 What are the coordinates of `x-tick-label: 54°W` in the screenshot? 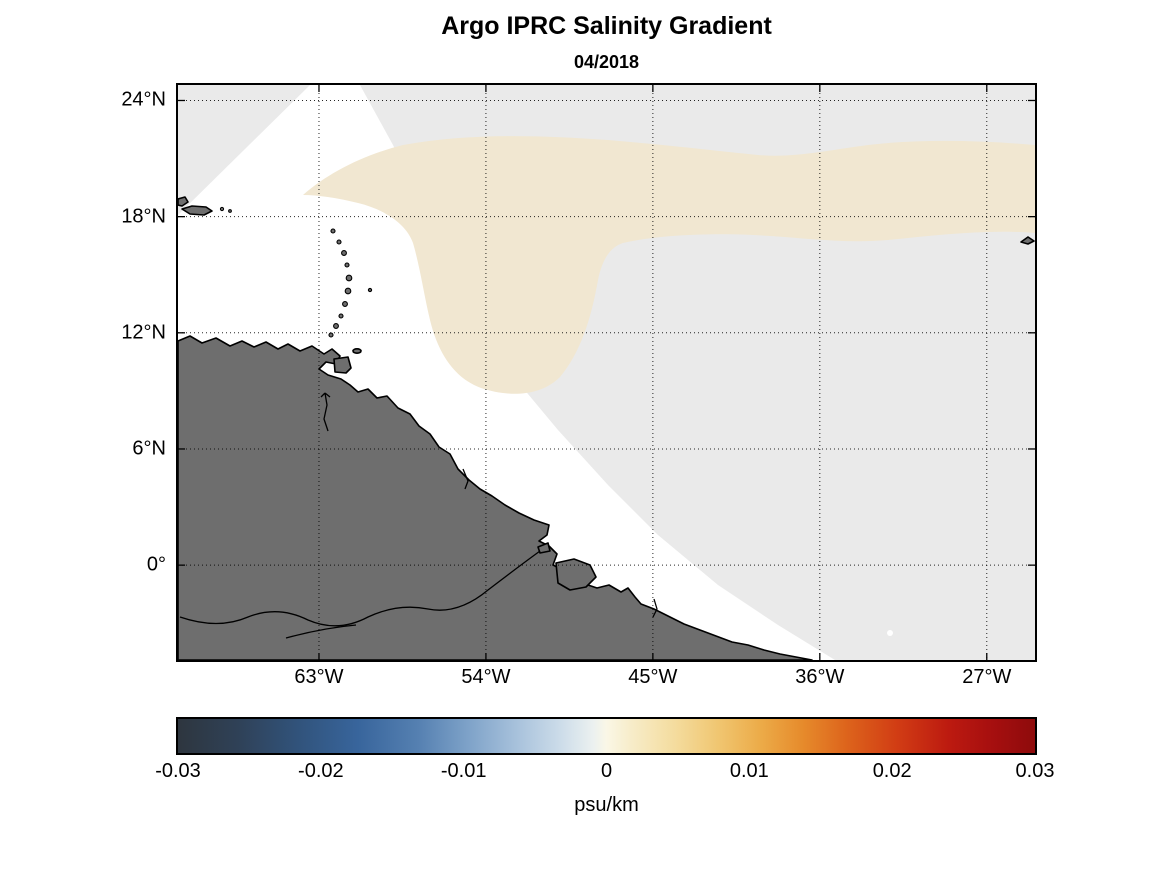 It's located at (486, 677).